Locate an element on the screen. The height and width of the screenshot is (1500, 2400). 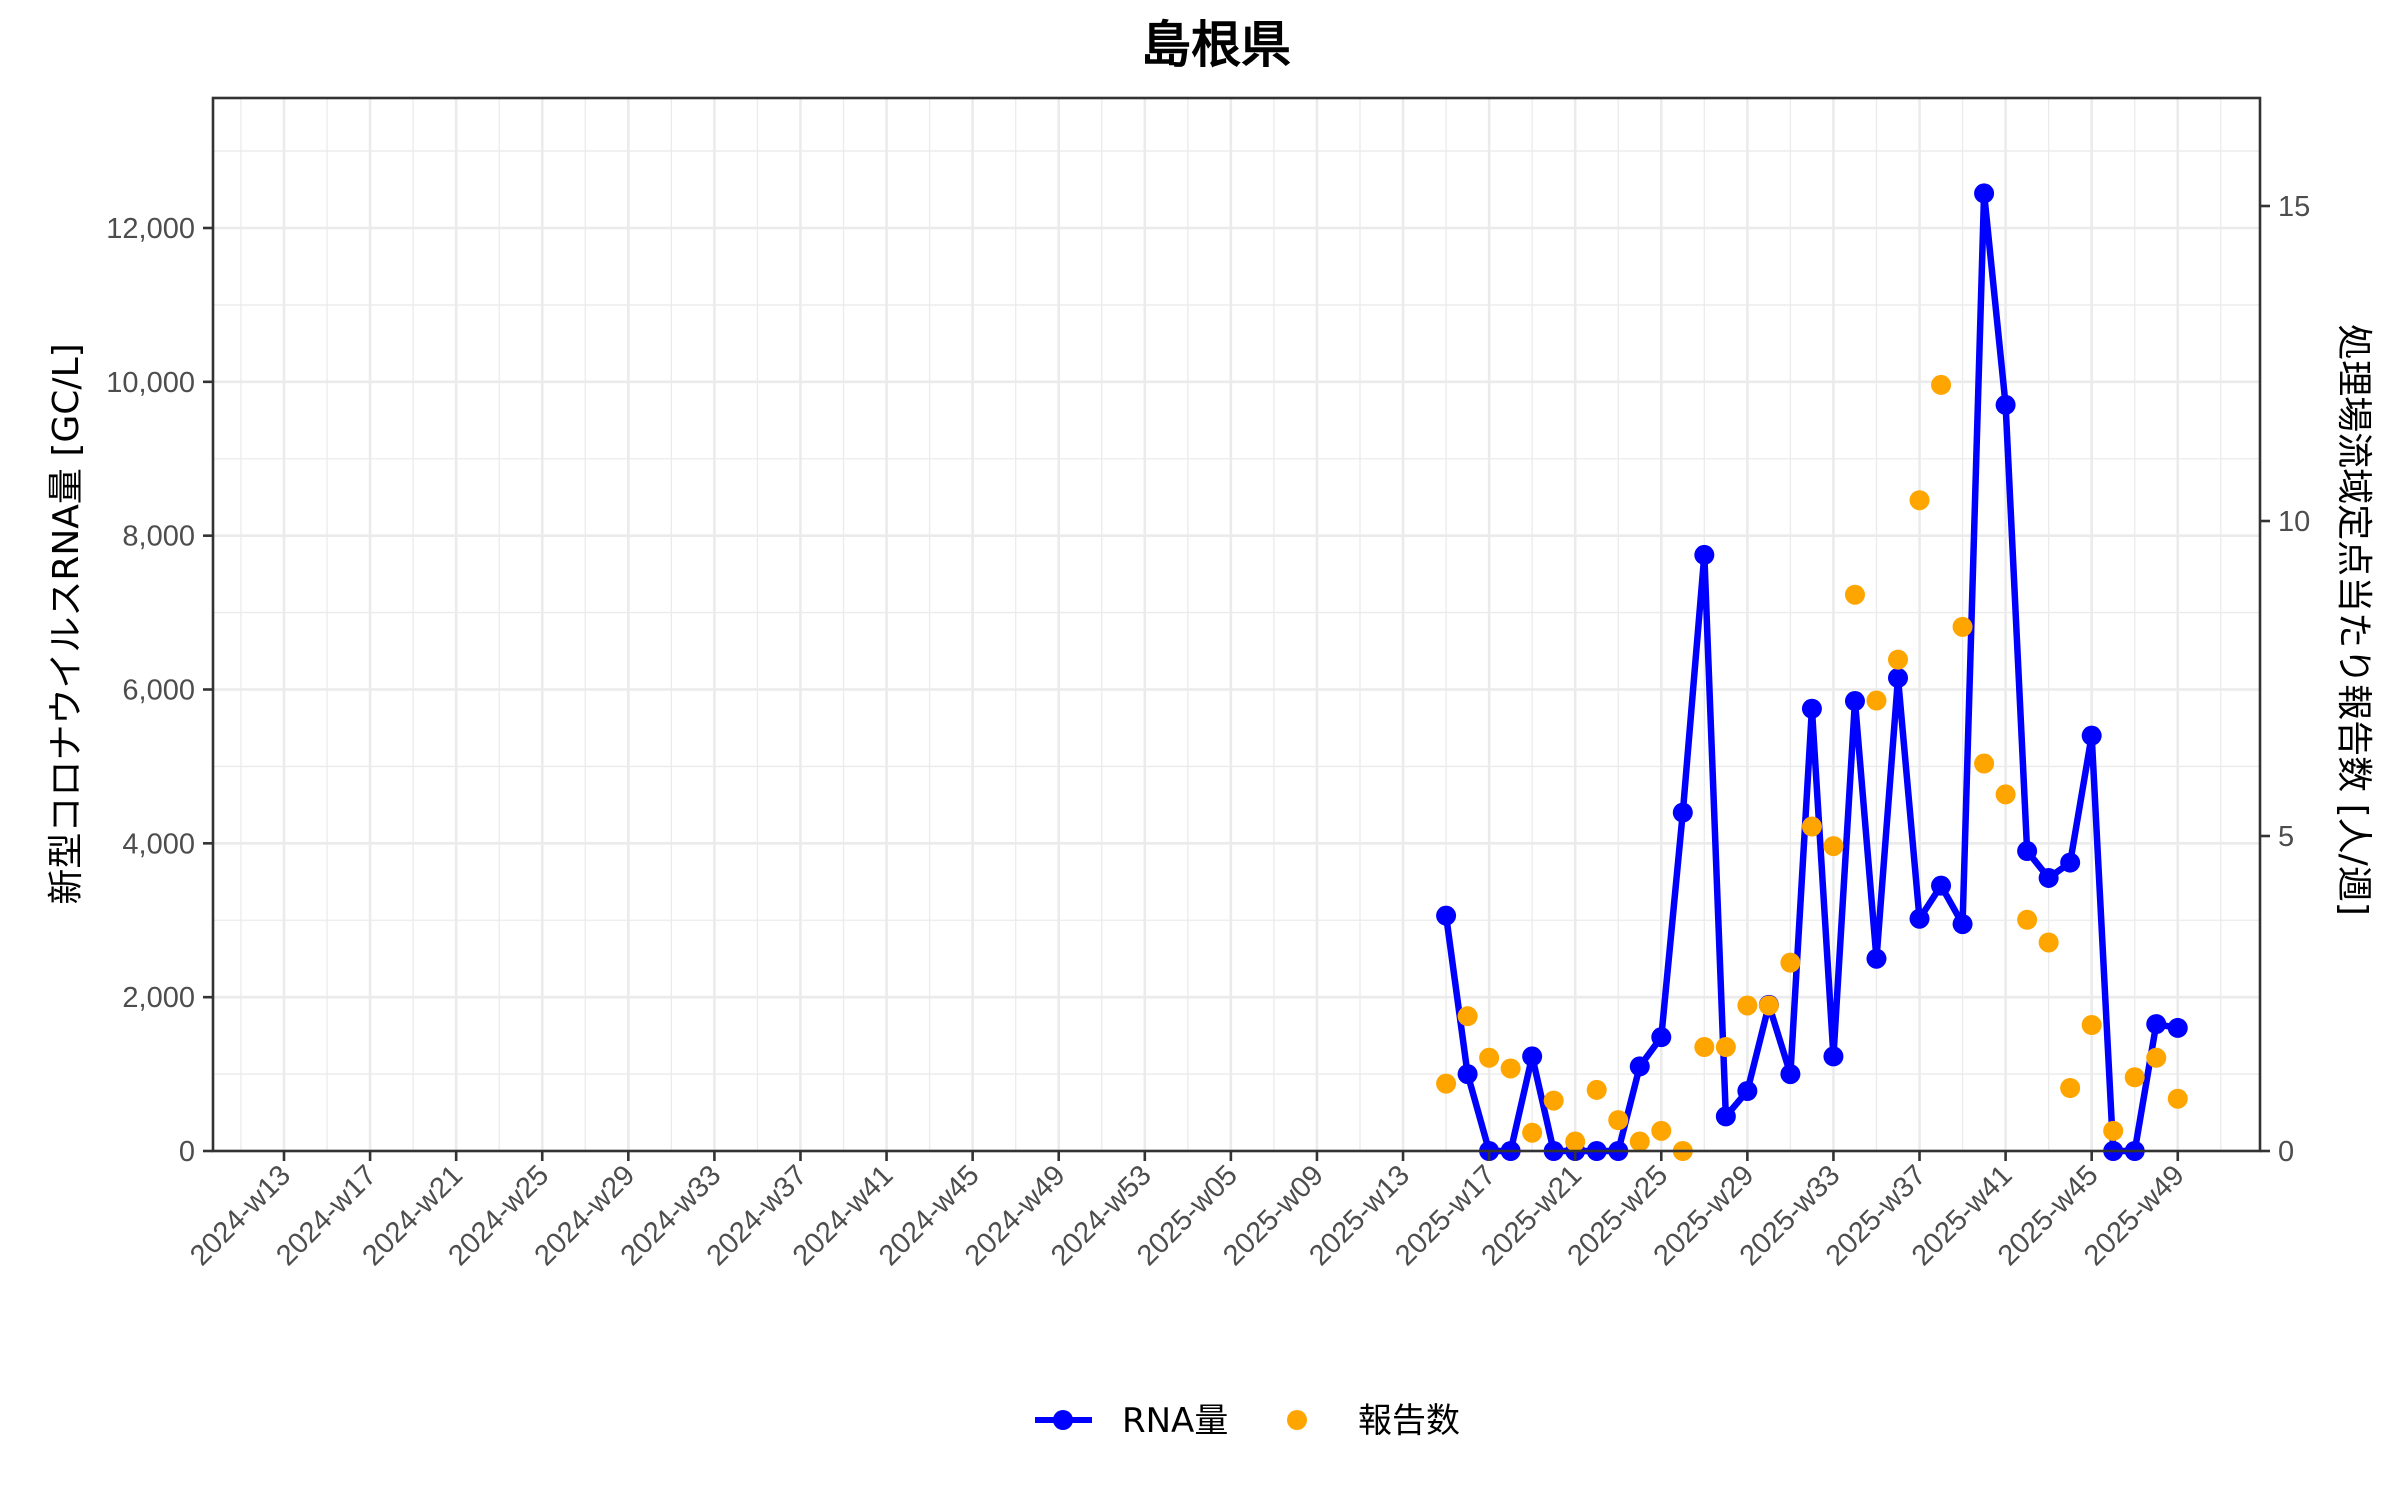
legend-item-rna: RNA量 is located at coordinates (1131, 1421).